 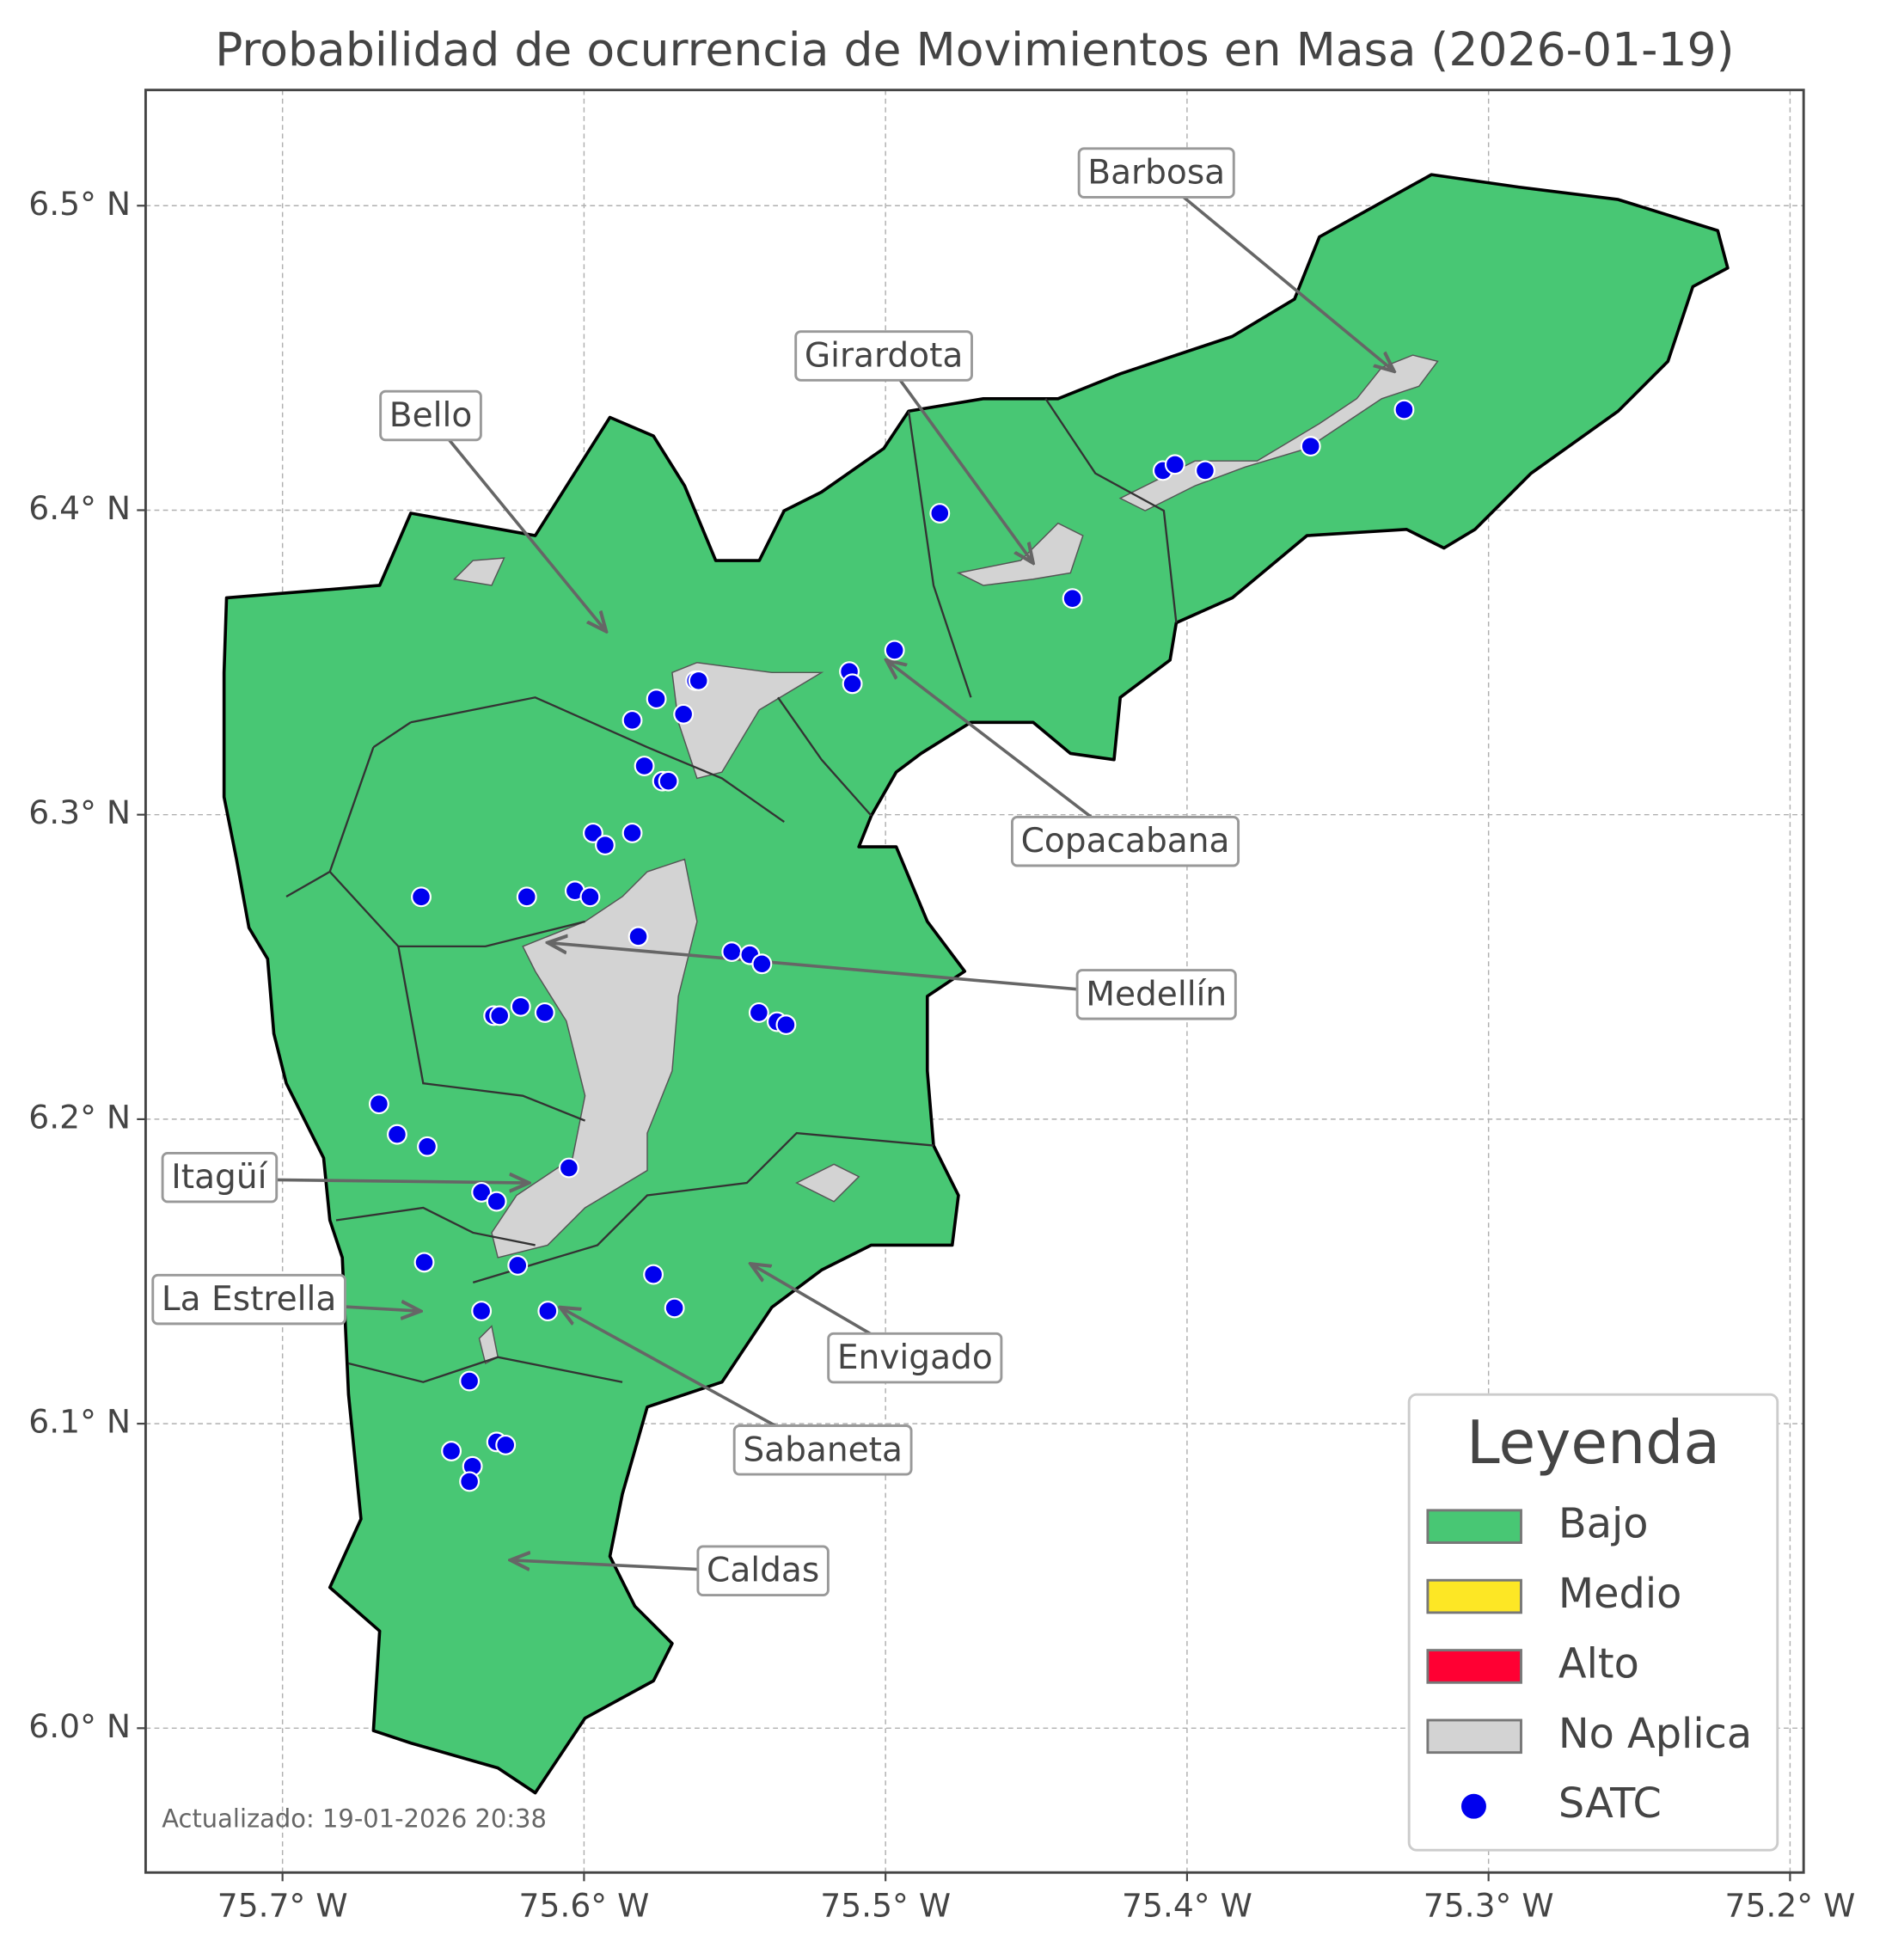 I want to click on x-tick-label: 75.3° W, so click(x=1489, y=1905).